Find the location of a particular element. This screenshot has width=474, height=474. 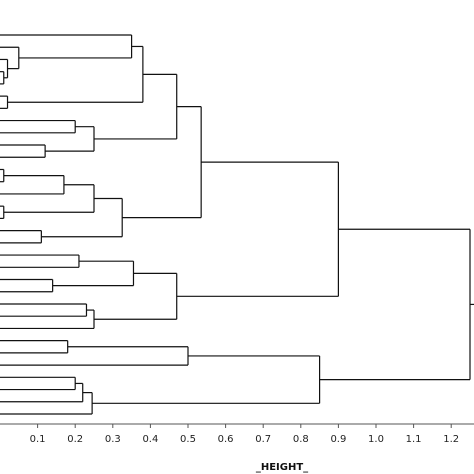

x-tick-label: 1.0 is located at coordinates (376, 439).